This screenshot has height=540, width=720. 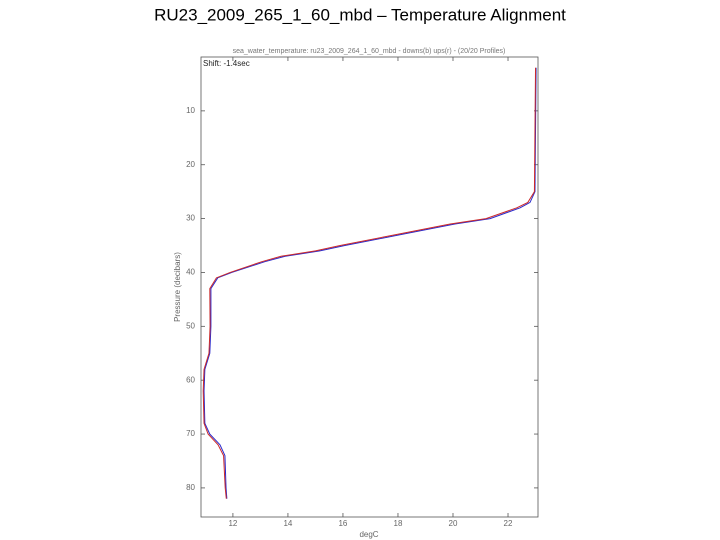 I want to click on y-tick-label: 70, so click(x=190, y=433).